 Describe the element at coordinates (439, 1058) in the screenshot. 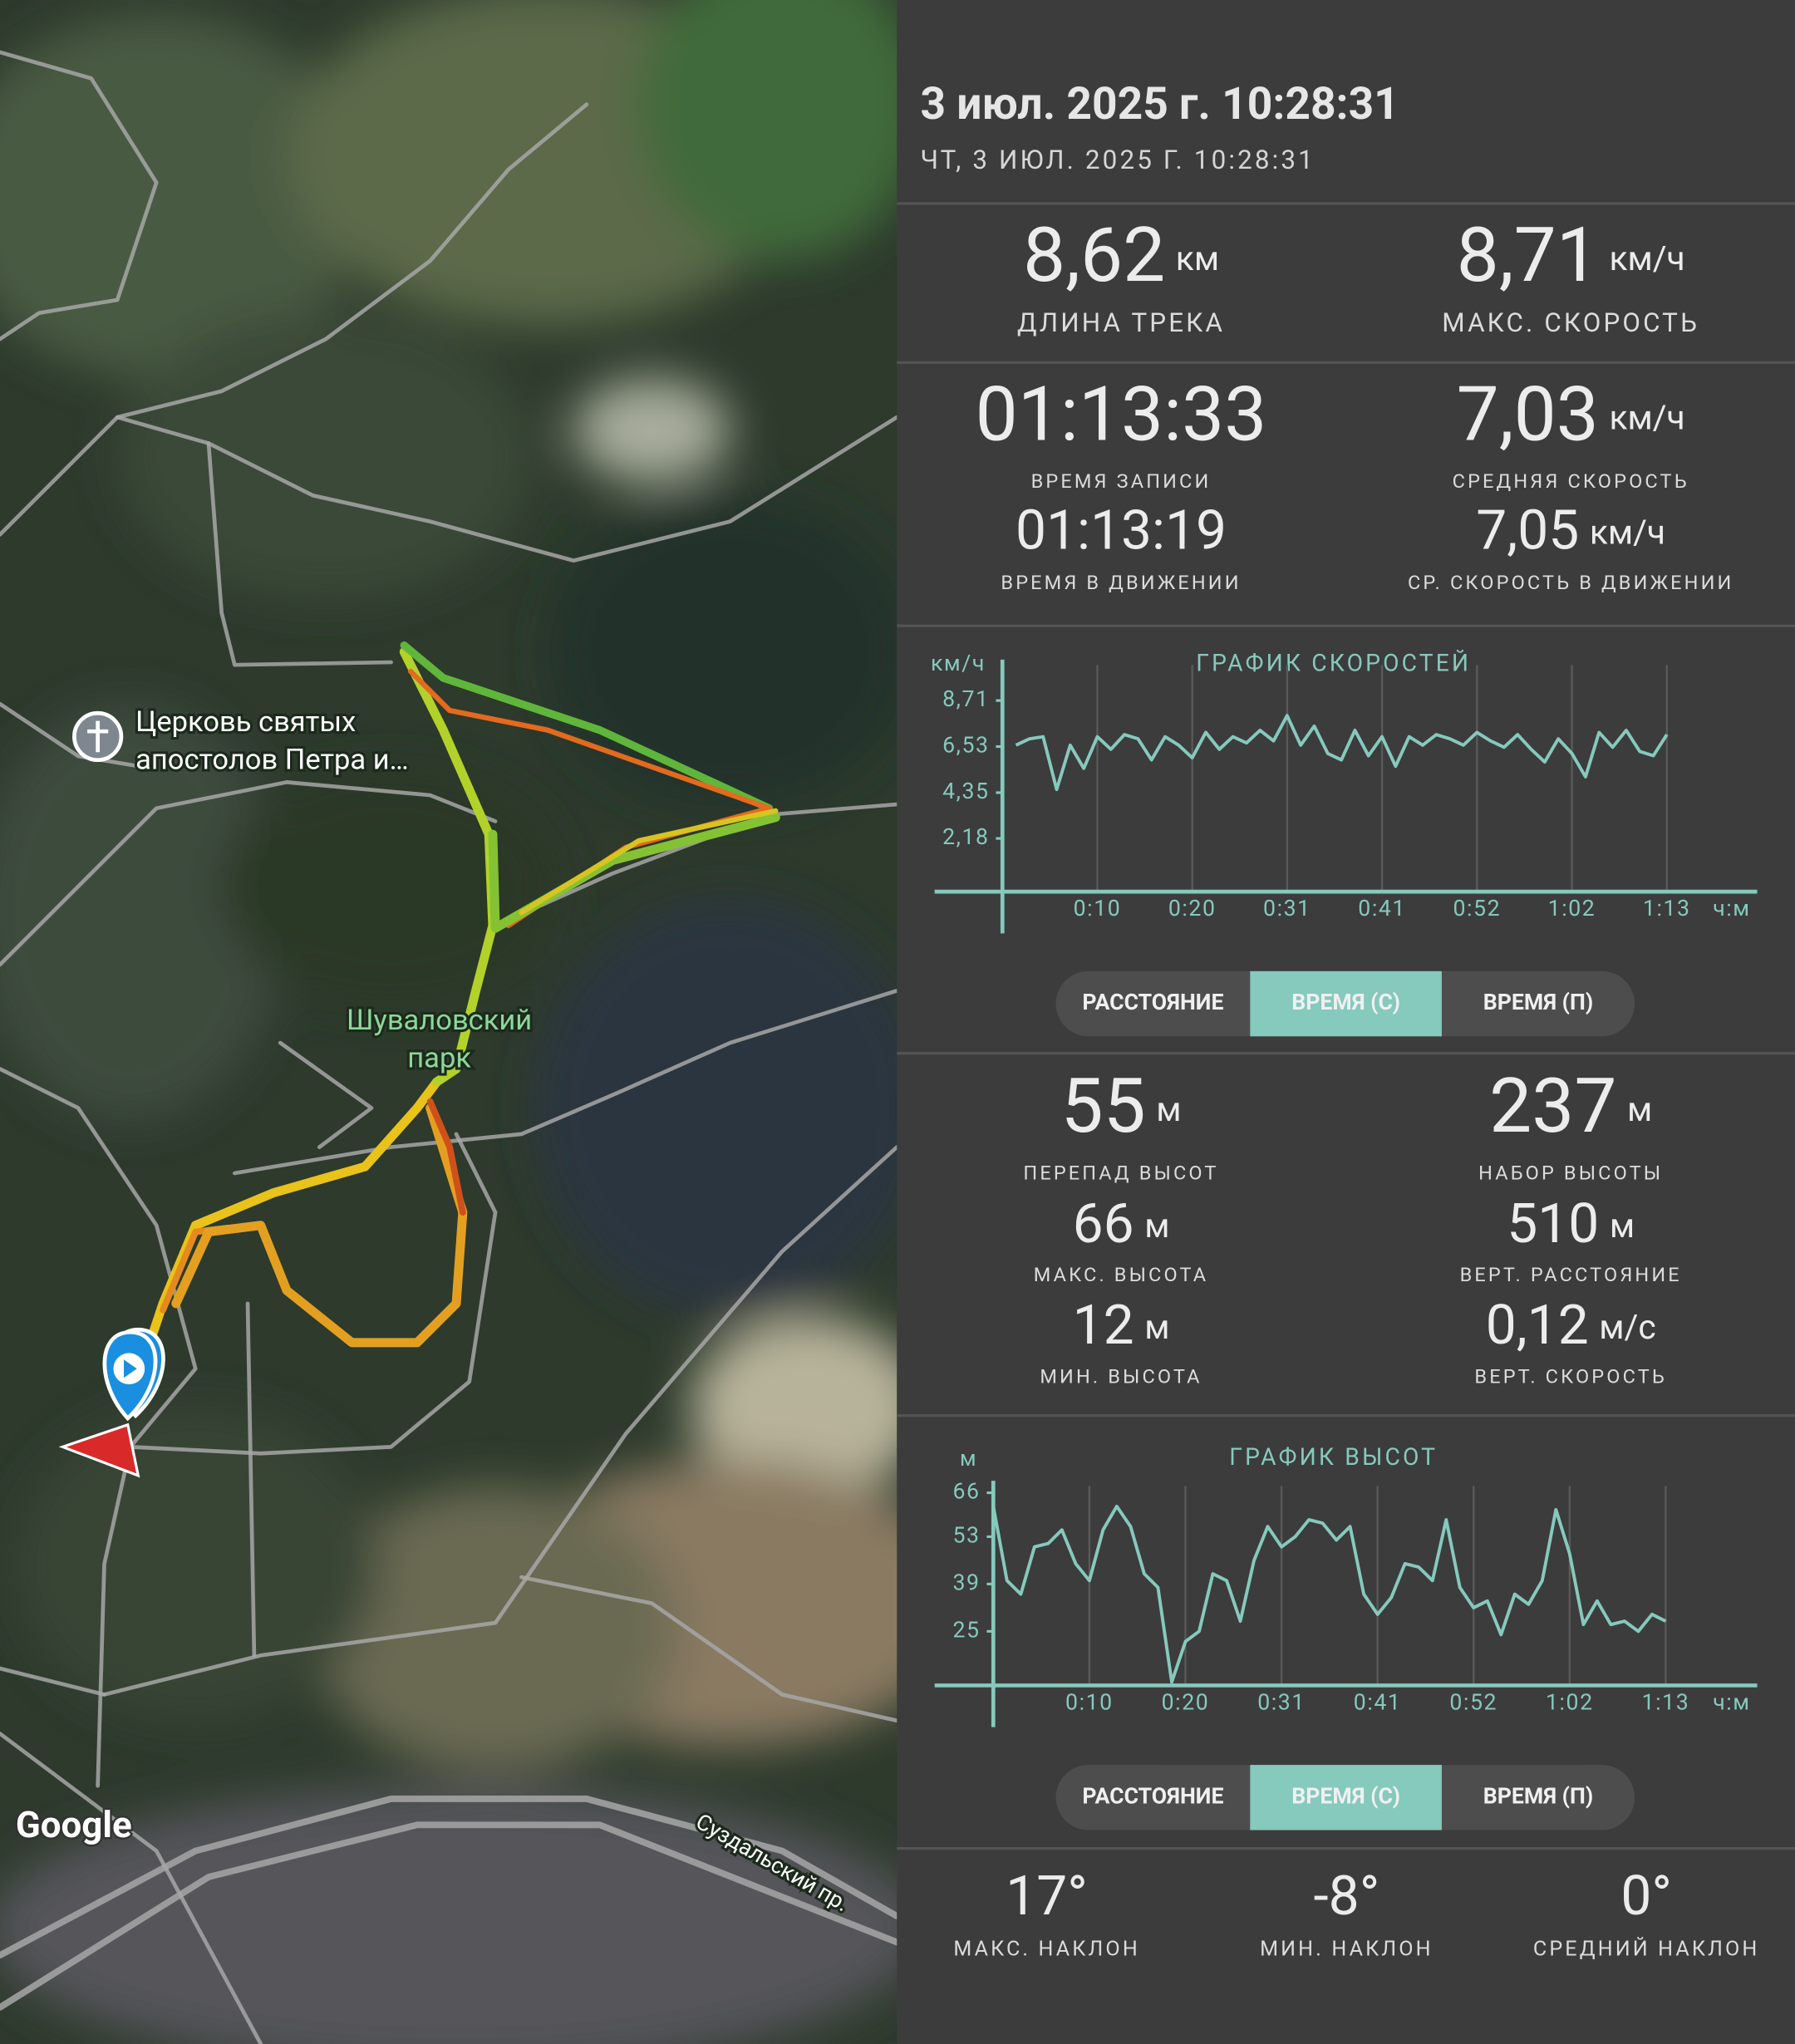

I see `park-label: парк` at that location.